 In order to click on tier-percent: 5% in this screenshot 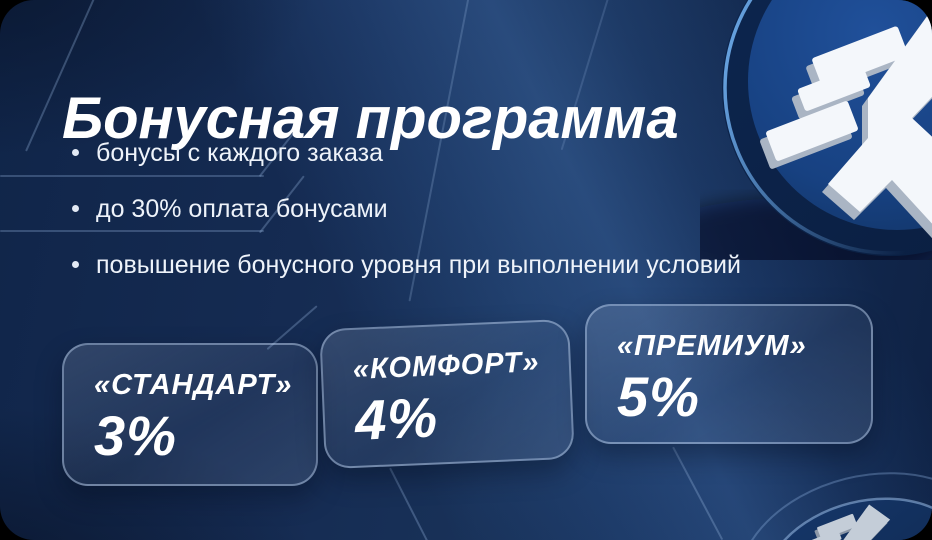, I will do `click(658, 396)`.